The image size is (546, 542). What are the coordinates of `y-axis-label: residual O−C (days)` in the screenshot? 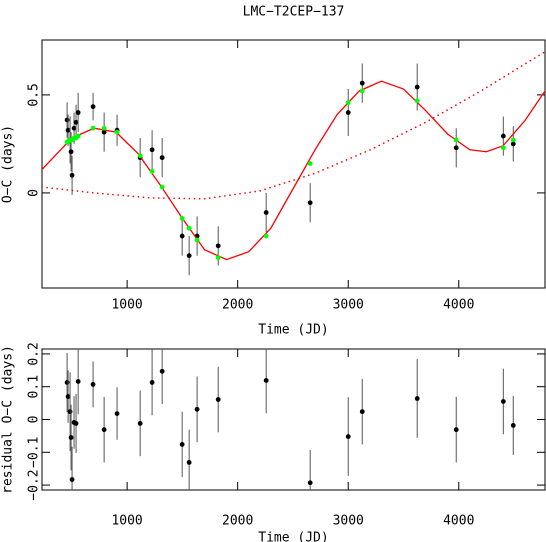 It's located at (8, 419).